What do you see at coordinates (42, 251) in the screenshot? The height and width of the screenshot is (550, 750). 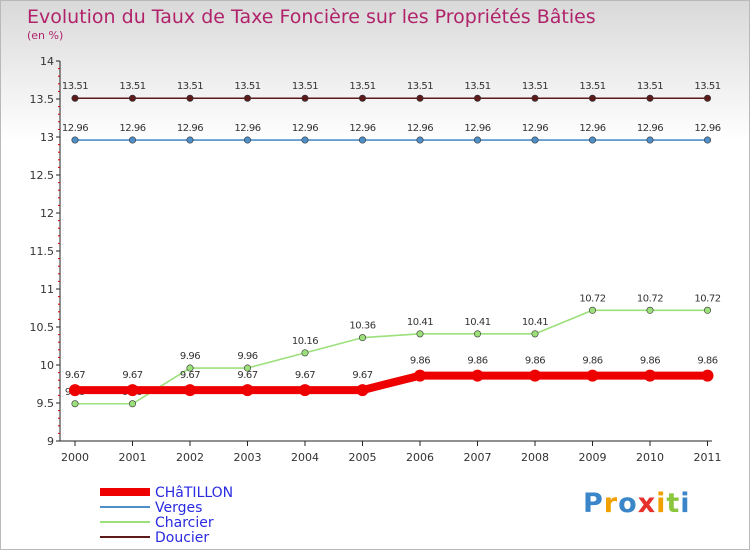 I see `y-tick-label: 11.5` at bounding box center [42, 251].